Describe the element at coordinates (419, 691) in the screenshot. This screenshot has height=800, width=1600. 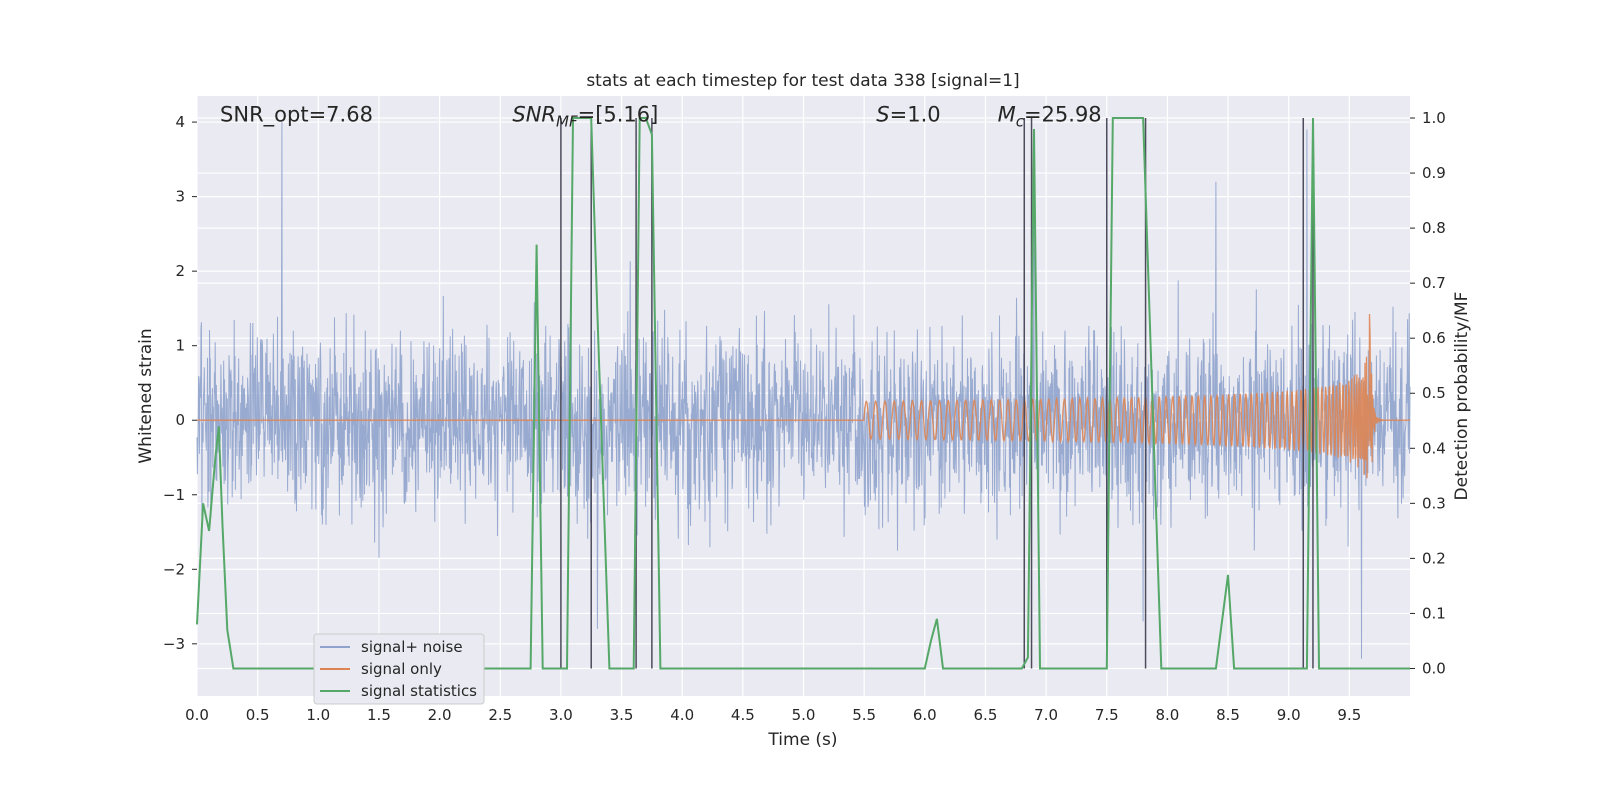
I see `legend-entry-signal-statistics: signal statistics` at that location.